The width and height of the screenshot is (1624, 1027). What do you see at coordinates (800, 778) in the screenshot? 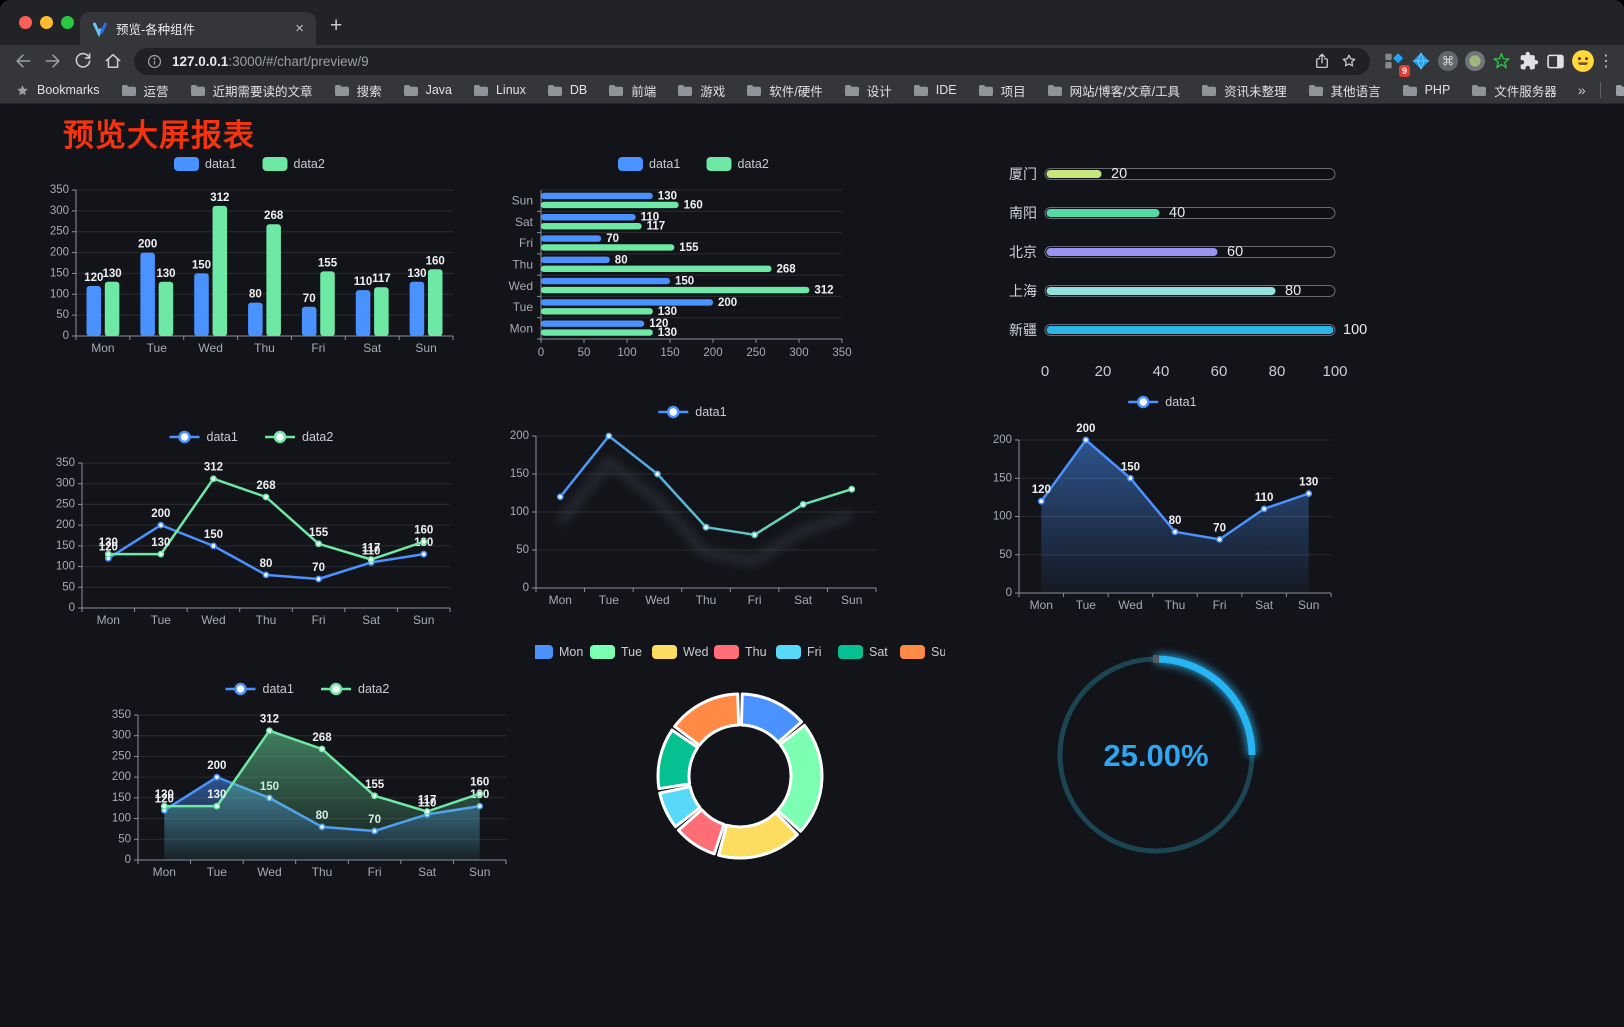
I see `pie-slice-Tue` at bounding box center [800, 778].